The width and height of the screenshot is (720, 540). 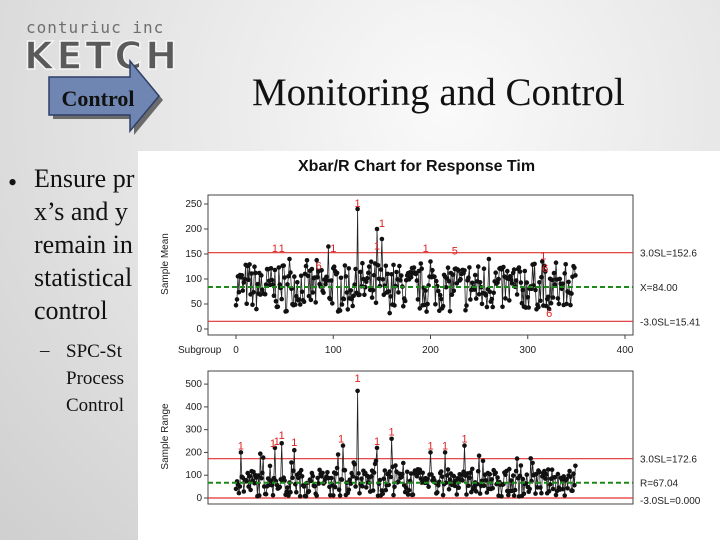 I want to click on lcl-label: -3.0SL=15.41, so click(x=670, y=322).